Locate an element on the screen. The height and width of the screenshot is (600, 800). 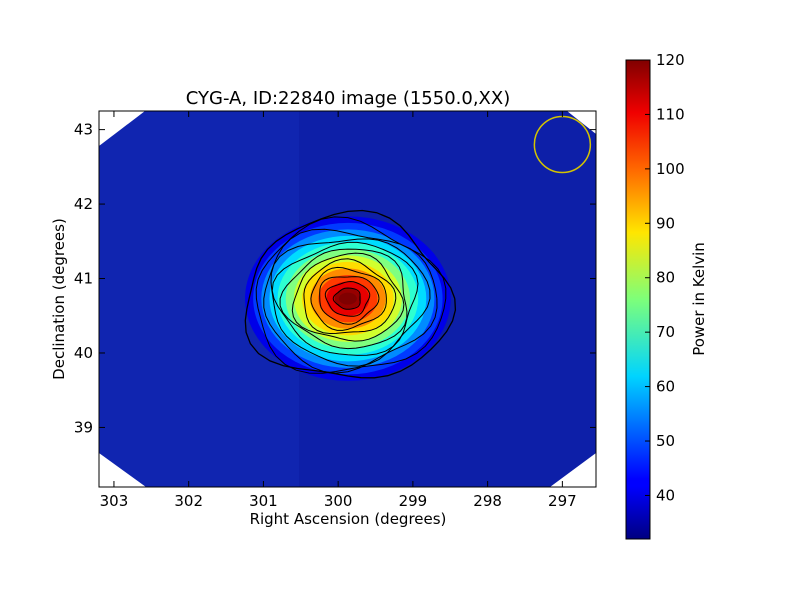
colorbar-tick-label: 120 is located at coordinates (670, 60).